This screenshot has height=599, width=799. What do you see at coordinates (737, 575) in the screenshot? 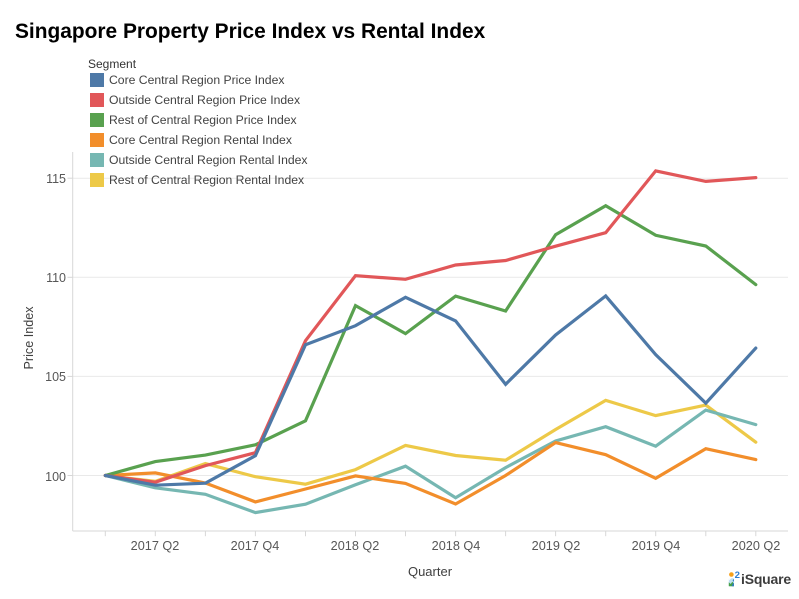
I see `svg-text: 2` at bounding box center [737, 575].